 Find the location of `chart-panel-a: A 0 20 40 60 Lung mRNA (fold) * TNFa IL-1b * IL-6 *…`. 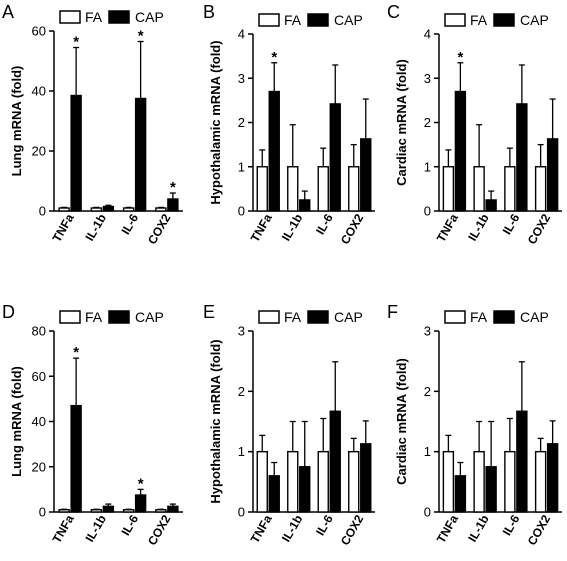

chart-panel-a: A 0 20 40 60 Lung mRNA (fold) * TNFa IL-1b * IL-6 *… is located at coordinates (92, 124).